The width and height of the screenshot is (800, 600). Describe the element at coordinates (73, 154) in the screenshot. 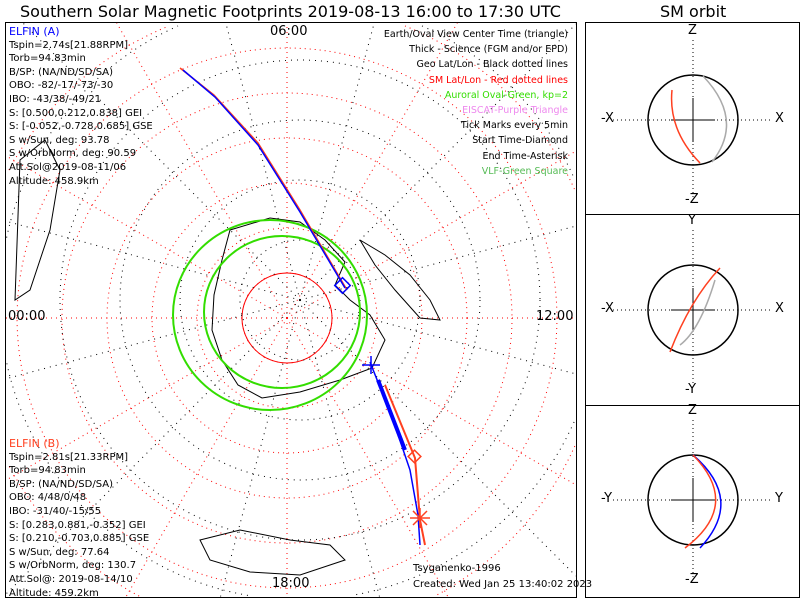

I see `elfin-a-info-line: S w/OrbNorm, deg: 90.59` at that location.